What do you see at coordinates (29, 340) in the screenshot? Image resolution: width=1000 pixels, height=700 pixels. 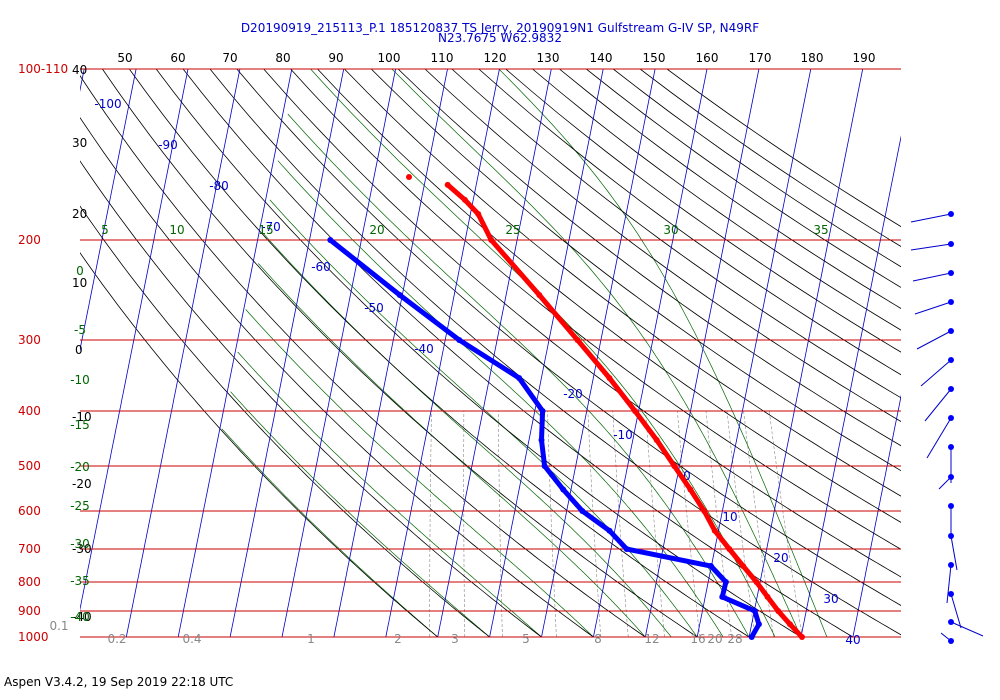 I see `pressure-label: 300` at bounding box center [29, 340].